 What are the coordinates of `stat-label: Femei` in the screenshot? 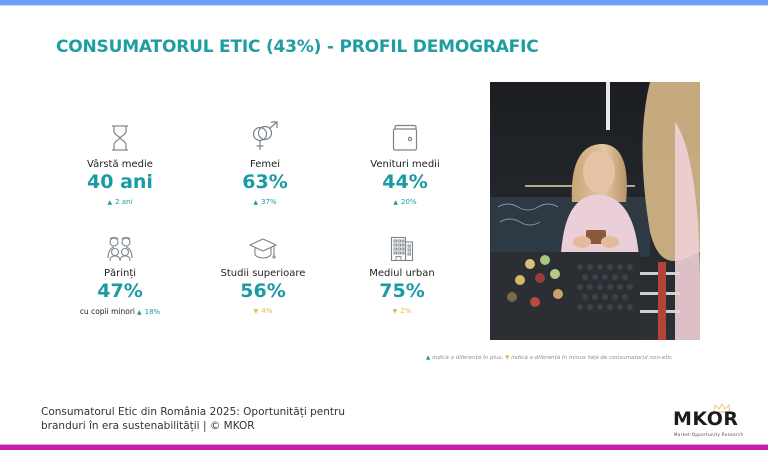 It's located at (265, 164).